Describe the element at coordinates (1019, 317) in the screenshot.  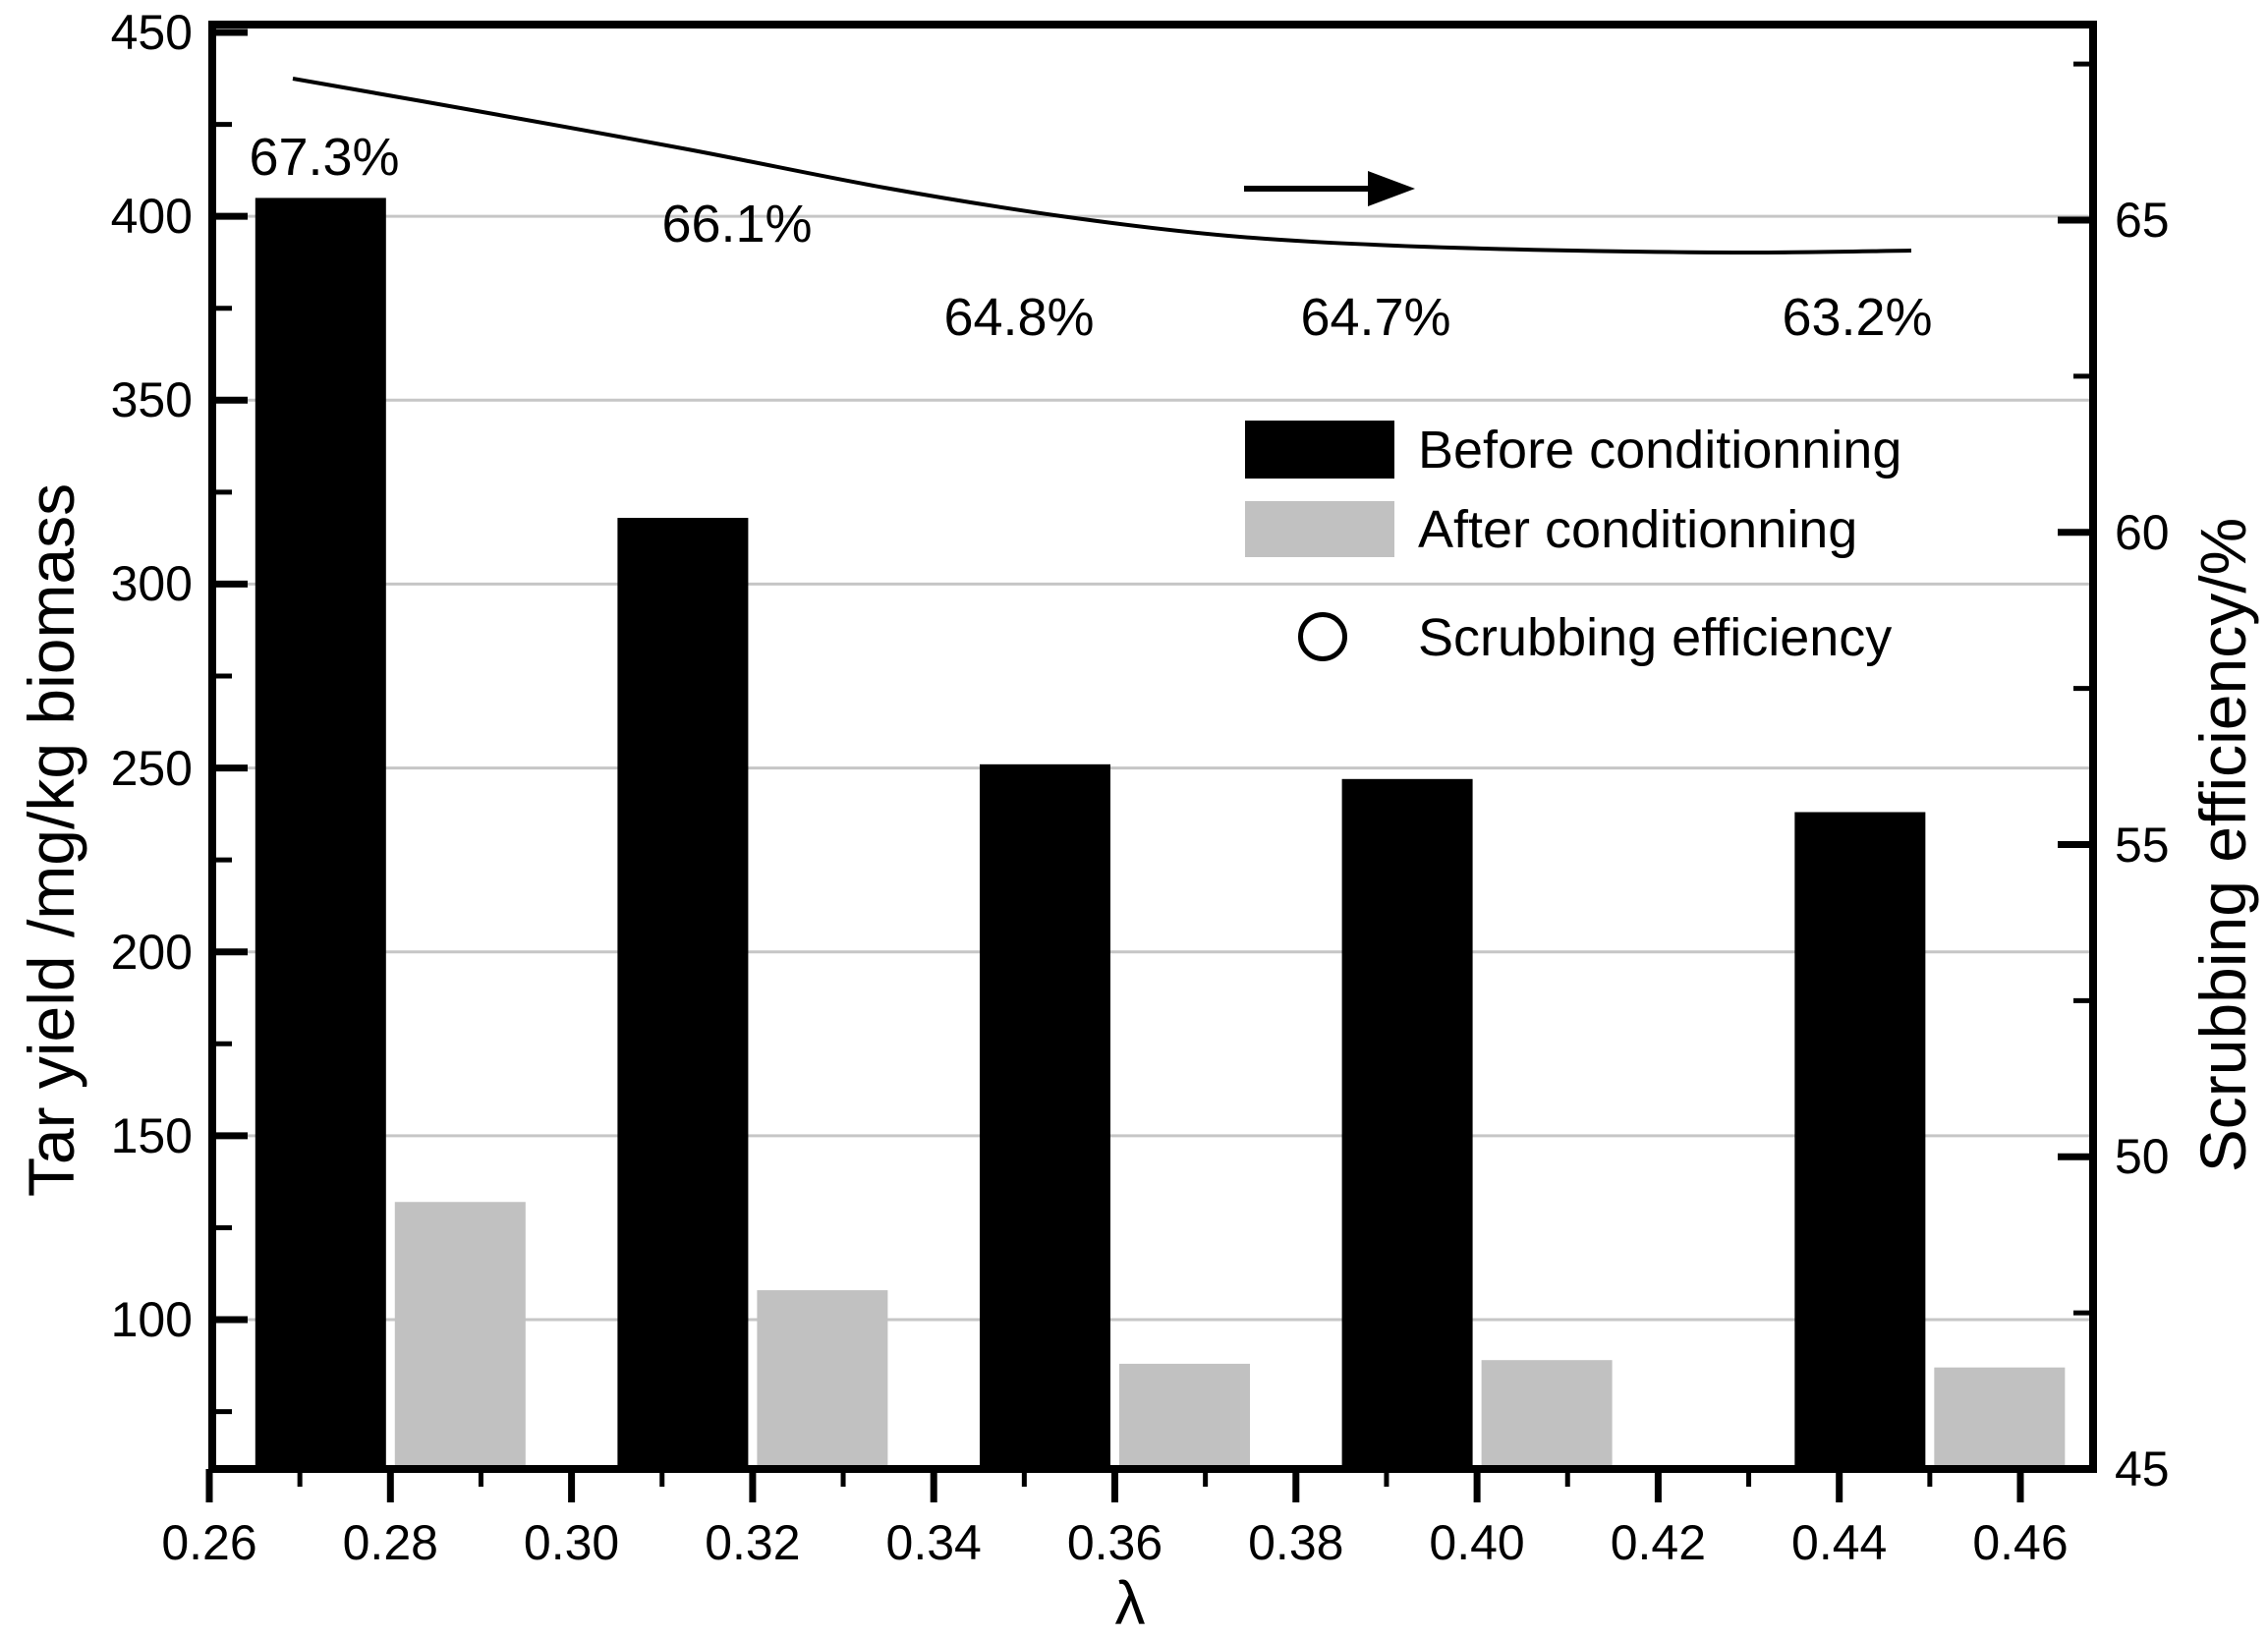
I see `data-label-64-8: 64.8%` at that location.